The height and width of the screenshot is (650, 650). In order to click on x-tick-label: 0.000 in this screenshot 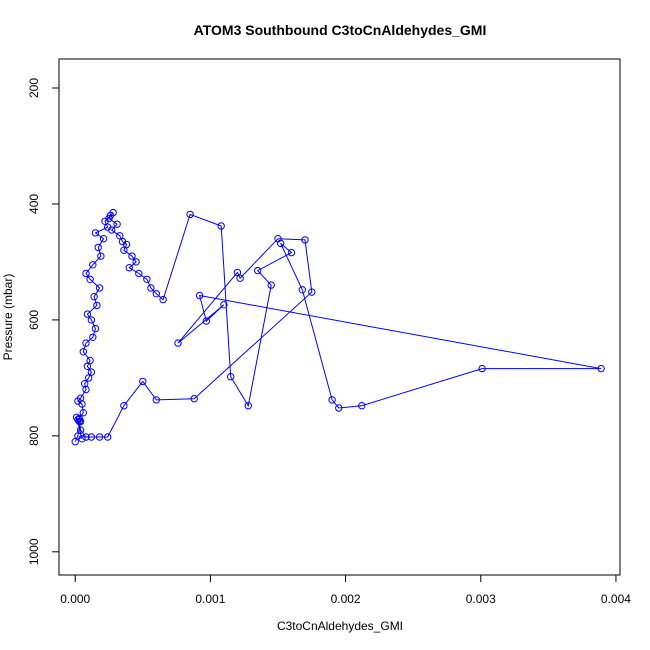, I will do `click(75, 599)`.